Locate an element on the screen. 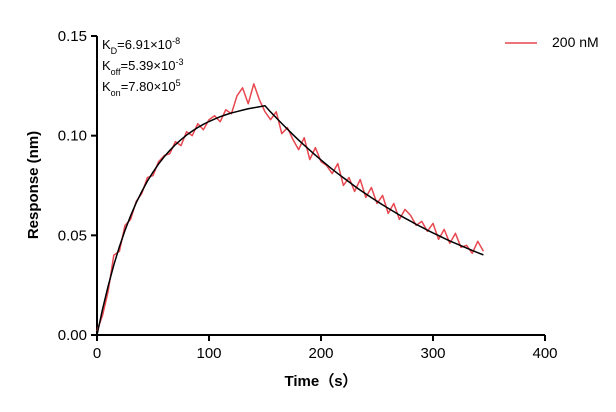 Image resolution: width=616 pixels, height=412 pixels. annotation-sub: off is located at coordinates (116, 72).